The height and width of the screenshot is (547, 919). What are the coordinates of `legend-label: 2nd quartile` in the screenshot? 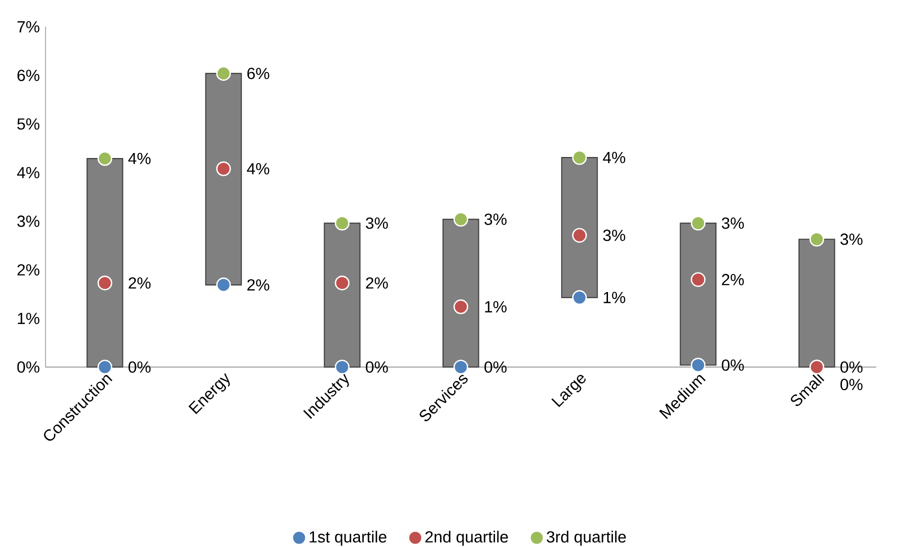 It's located at (466, 538).